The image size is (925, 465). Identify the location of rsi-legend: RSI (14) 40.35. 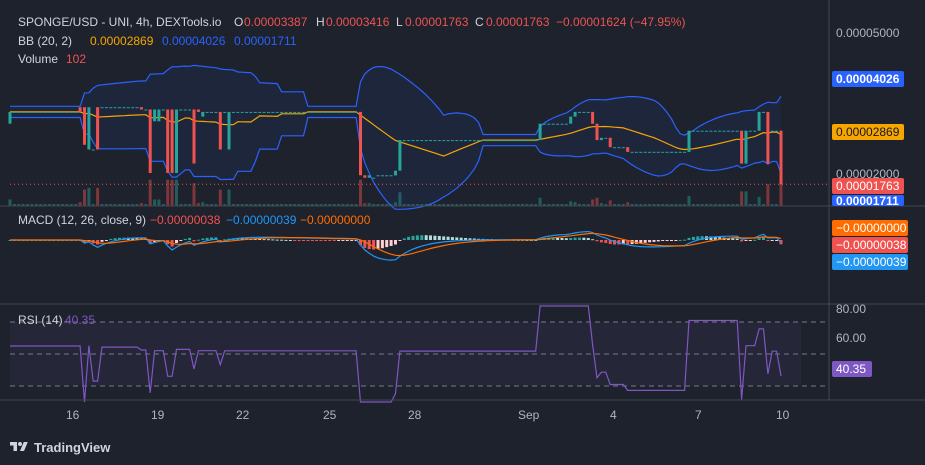
(56, 320).